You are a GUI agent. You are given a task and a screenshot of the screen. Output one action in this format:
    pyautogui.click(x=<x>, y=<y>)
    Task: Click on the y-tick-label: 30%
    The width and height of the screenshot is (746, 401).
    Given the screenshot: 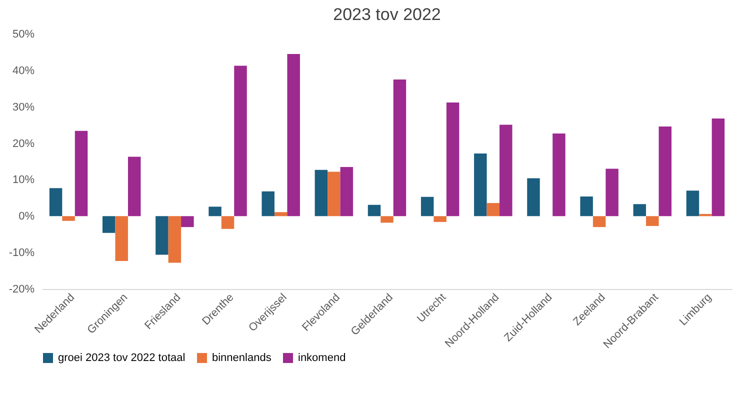 What is the action you would take?
    pyautogui.click(x=23, y=107)
    